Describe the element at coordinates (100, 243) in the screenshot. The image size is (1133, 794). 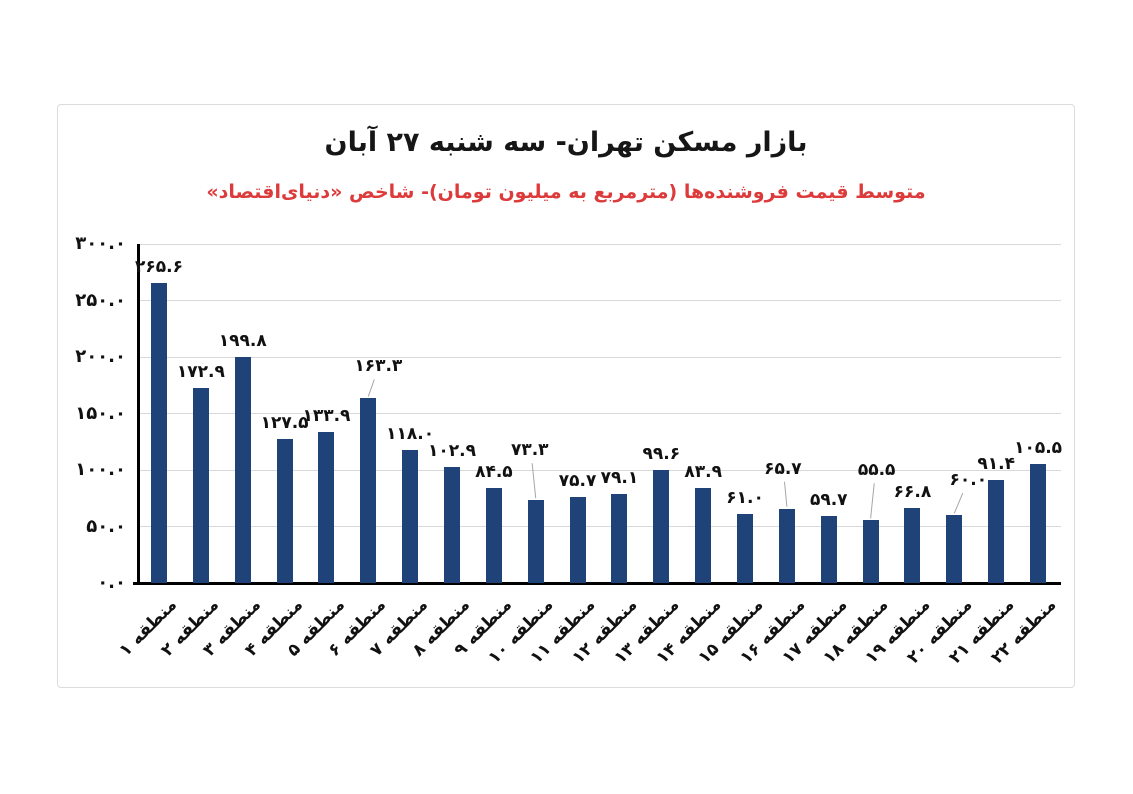
I see `y-axis-tick-label: ۳۰۰.۰` at that location.